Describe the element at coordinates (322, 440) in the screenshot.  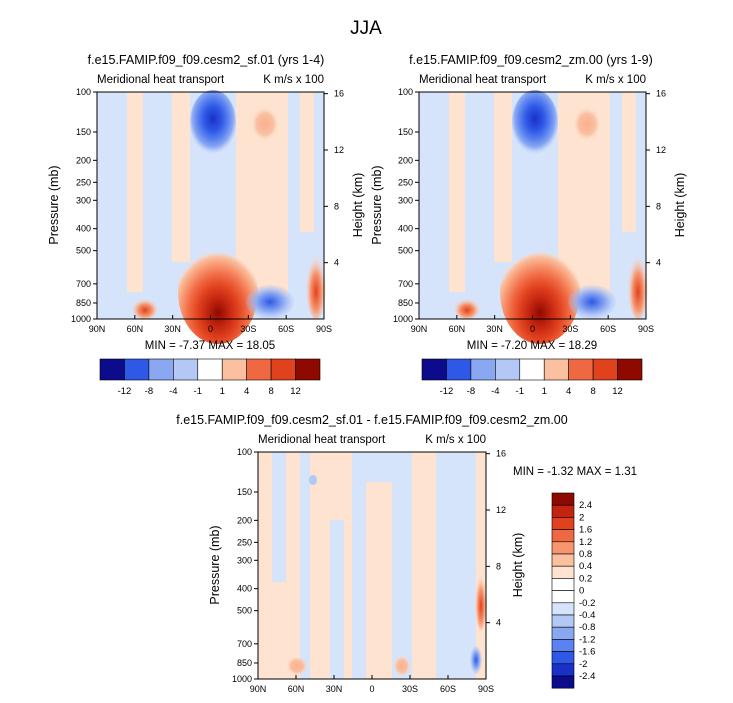
I see `panel-left-label: Meridional heat transport` at that location.